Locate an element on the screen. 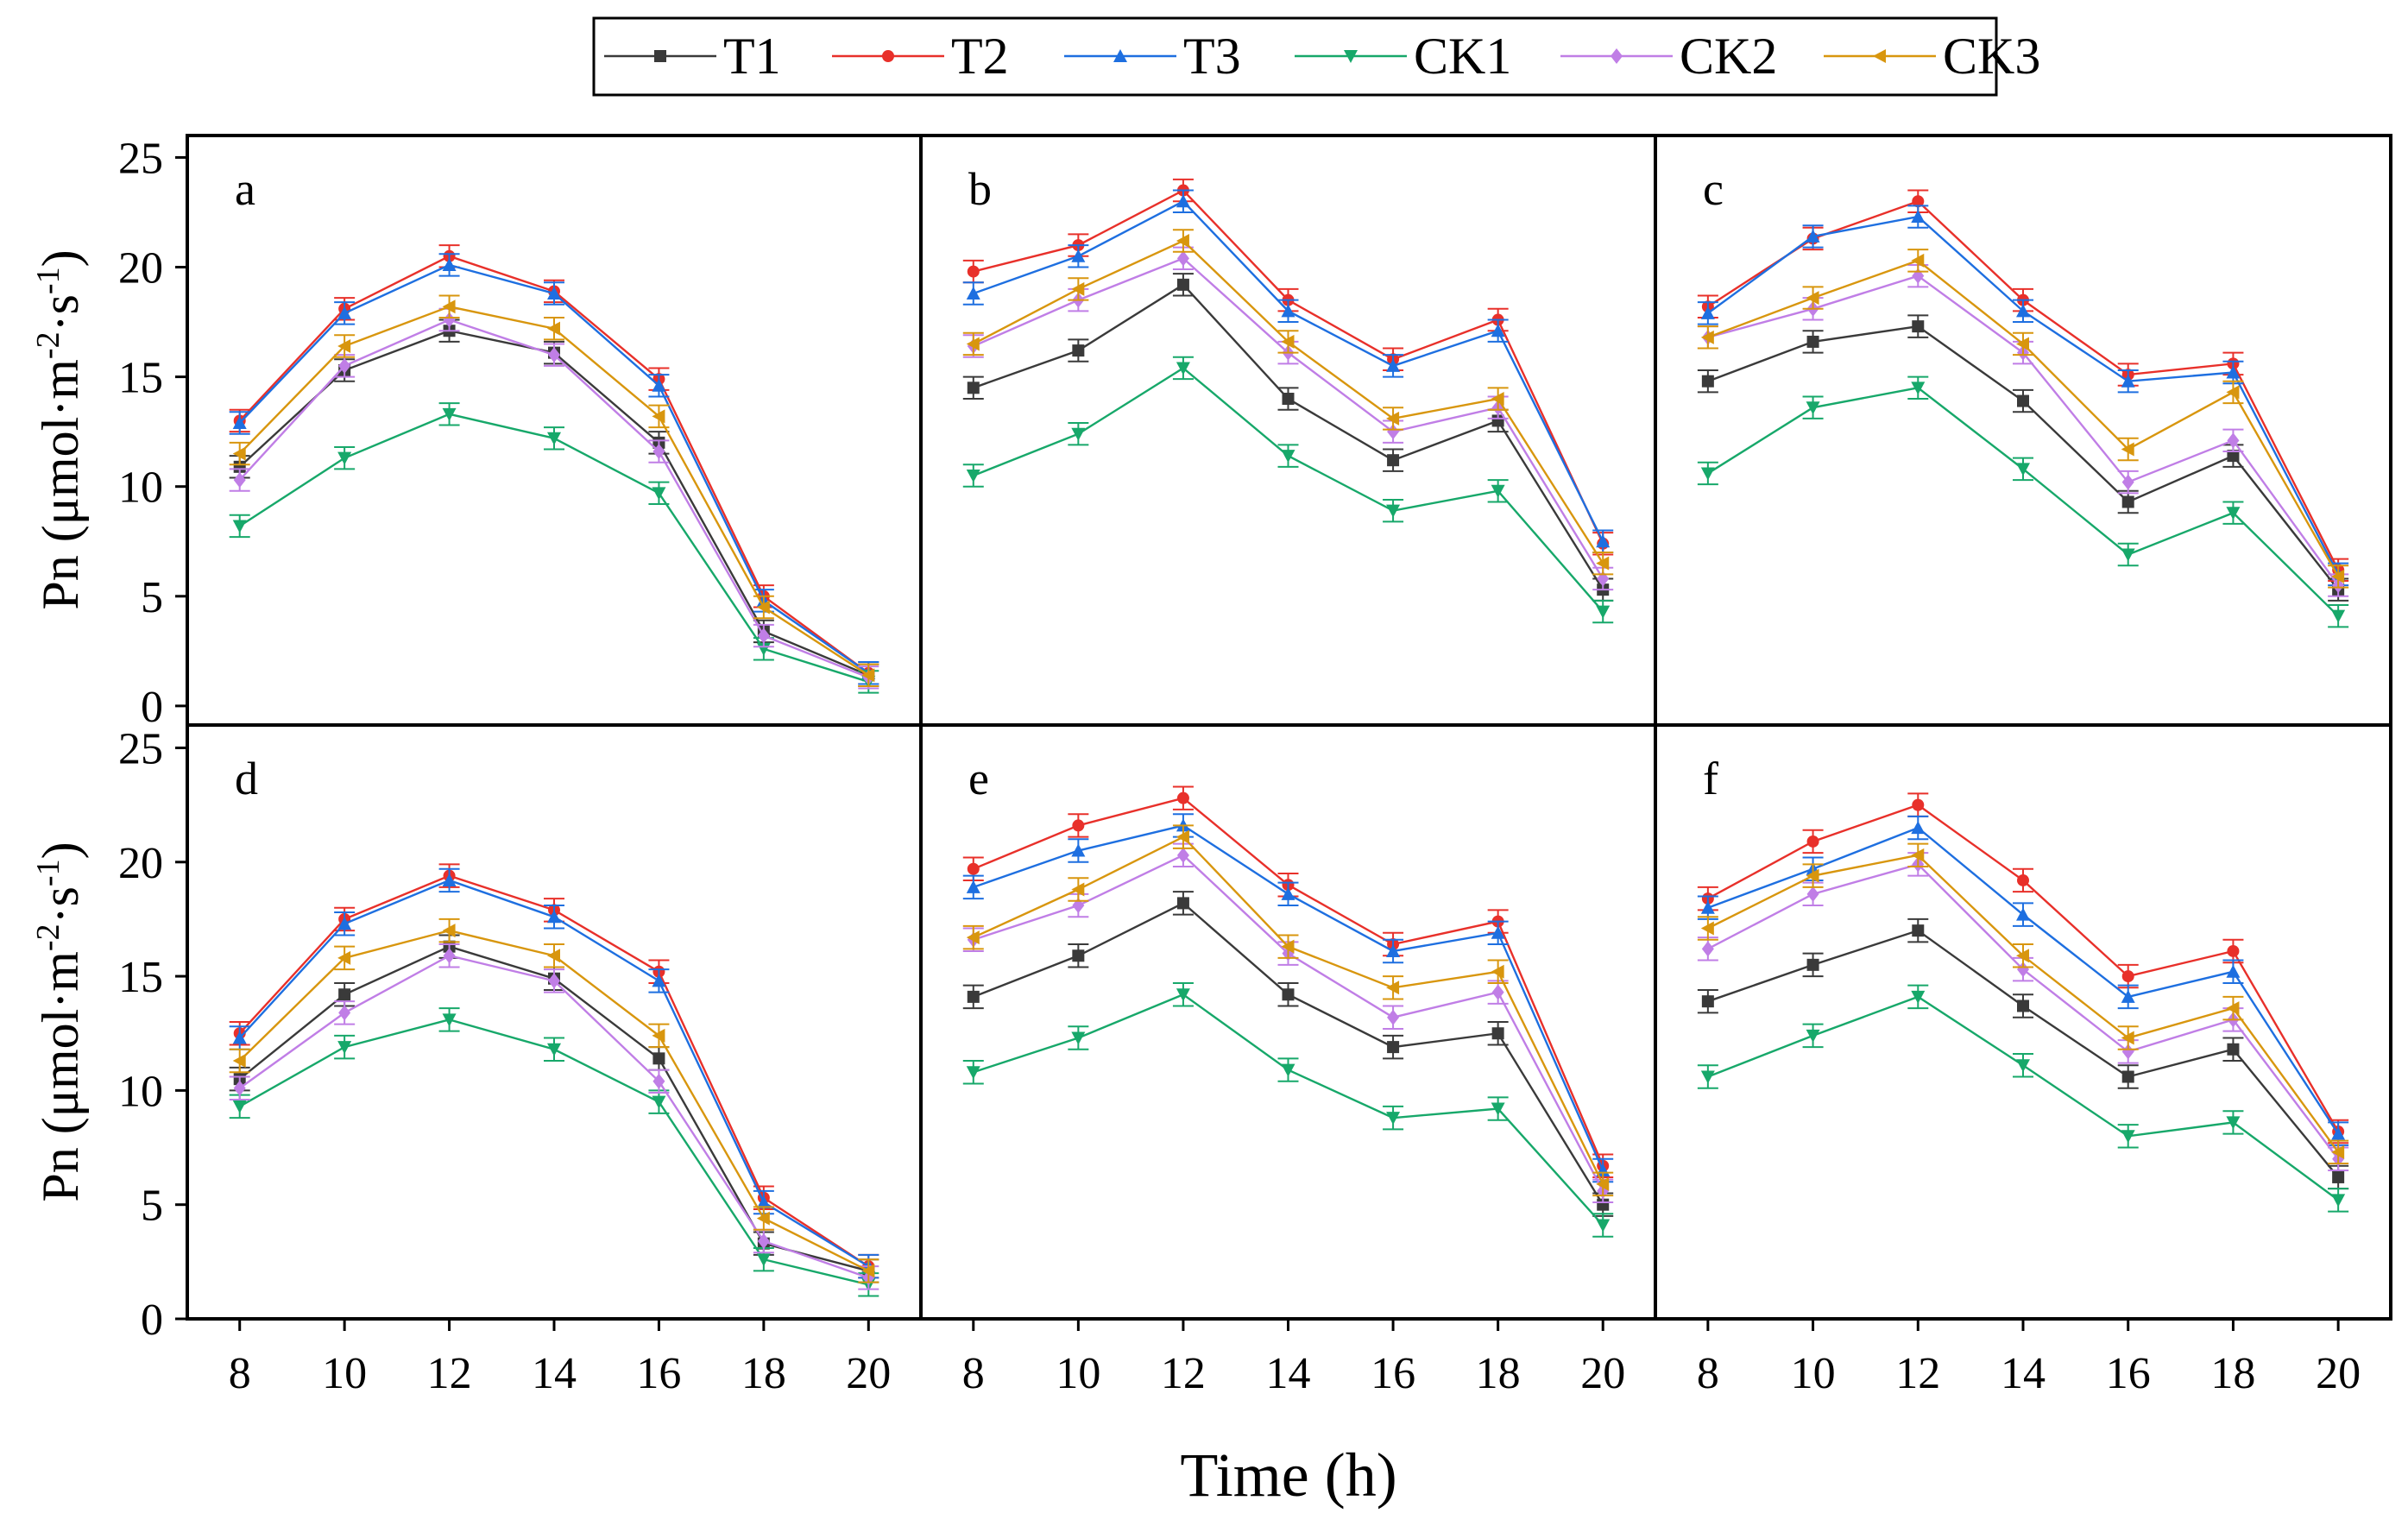 This screenshot has height=1526, width=2408. y-axis-label: Pn (μmol·m-2·s-1) is located at coordinates (59, 429).